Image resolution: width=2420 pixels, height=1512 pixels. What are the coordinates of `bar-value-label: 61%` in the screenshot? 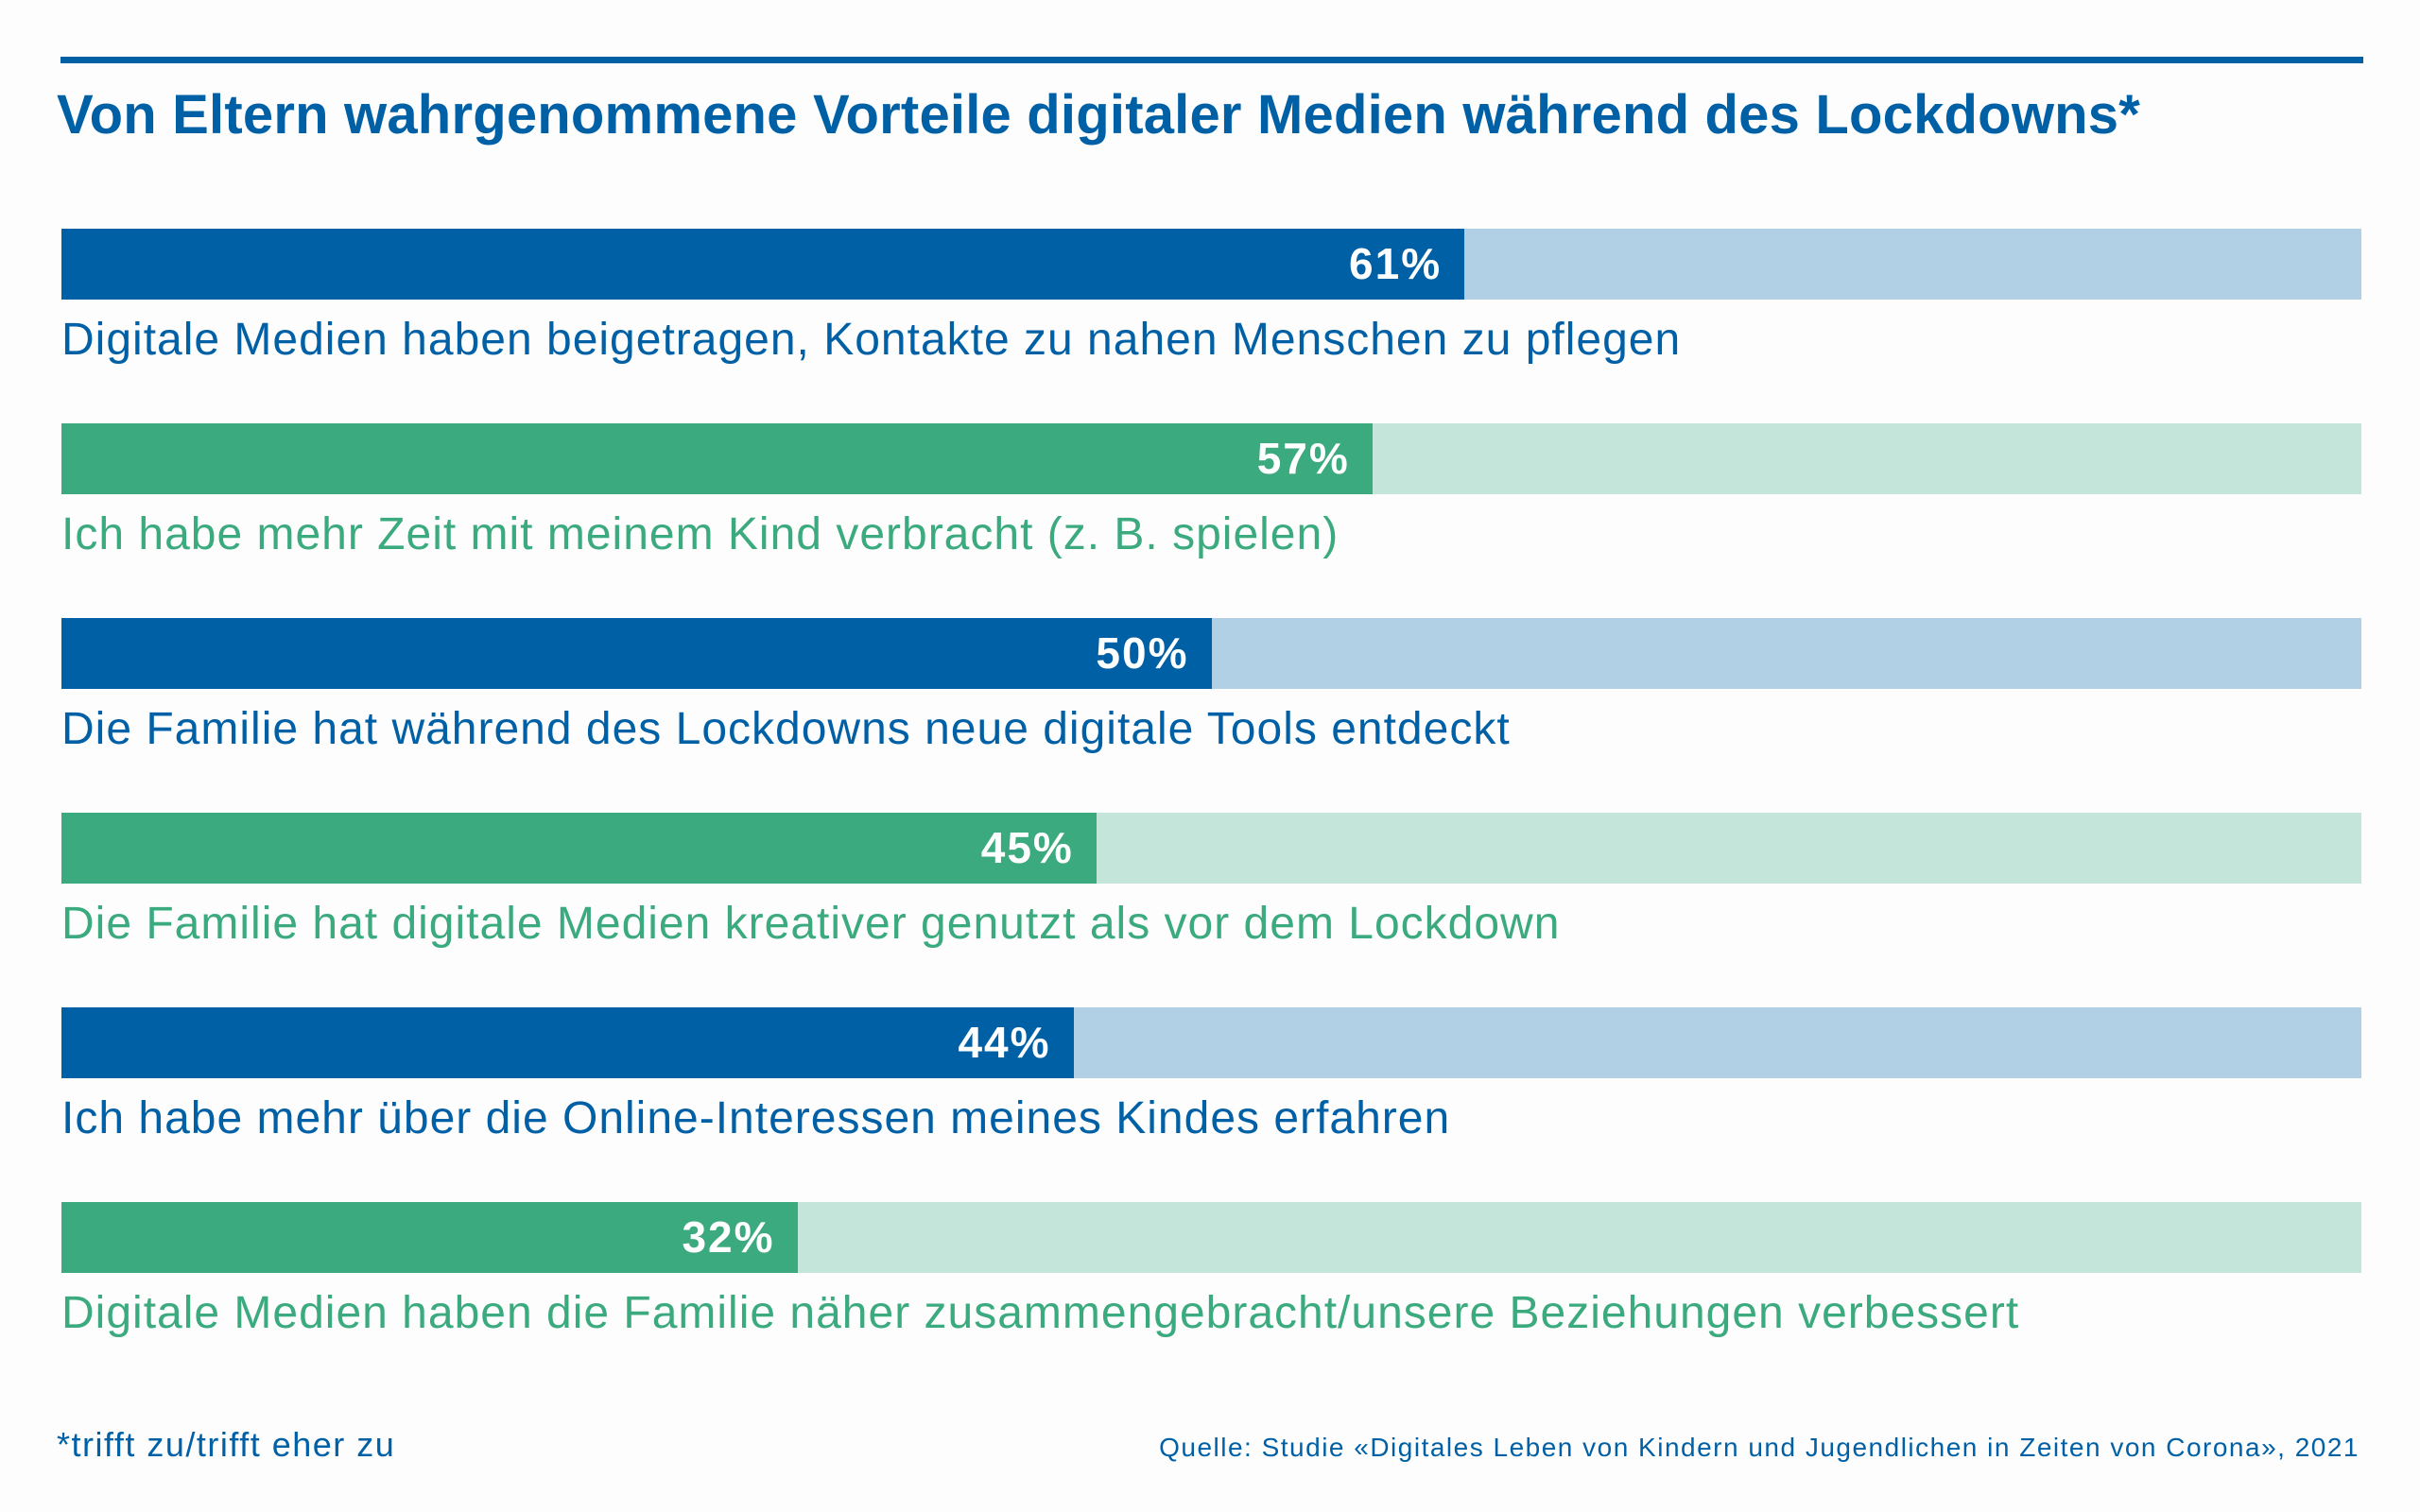 It's located at (1396, 263).